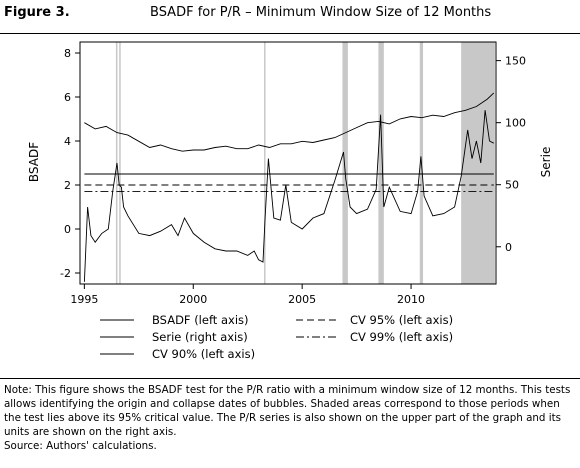 This screenshot has height=468, width=580. Describe the element at coordinates (80, 446) in the screenshot. I see `note-source: Source: Authors' calculations.` at that location.